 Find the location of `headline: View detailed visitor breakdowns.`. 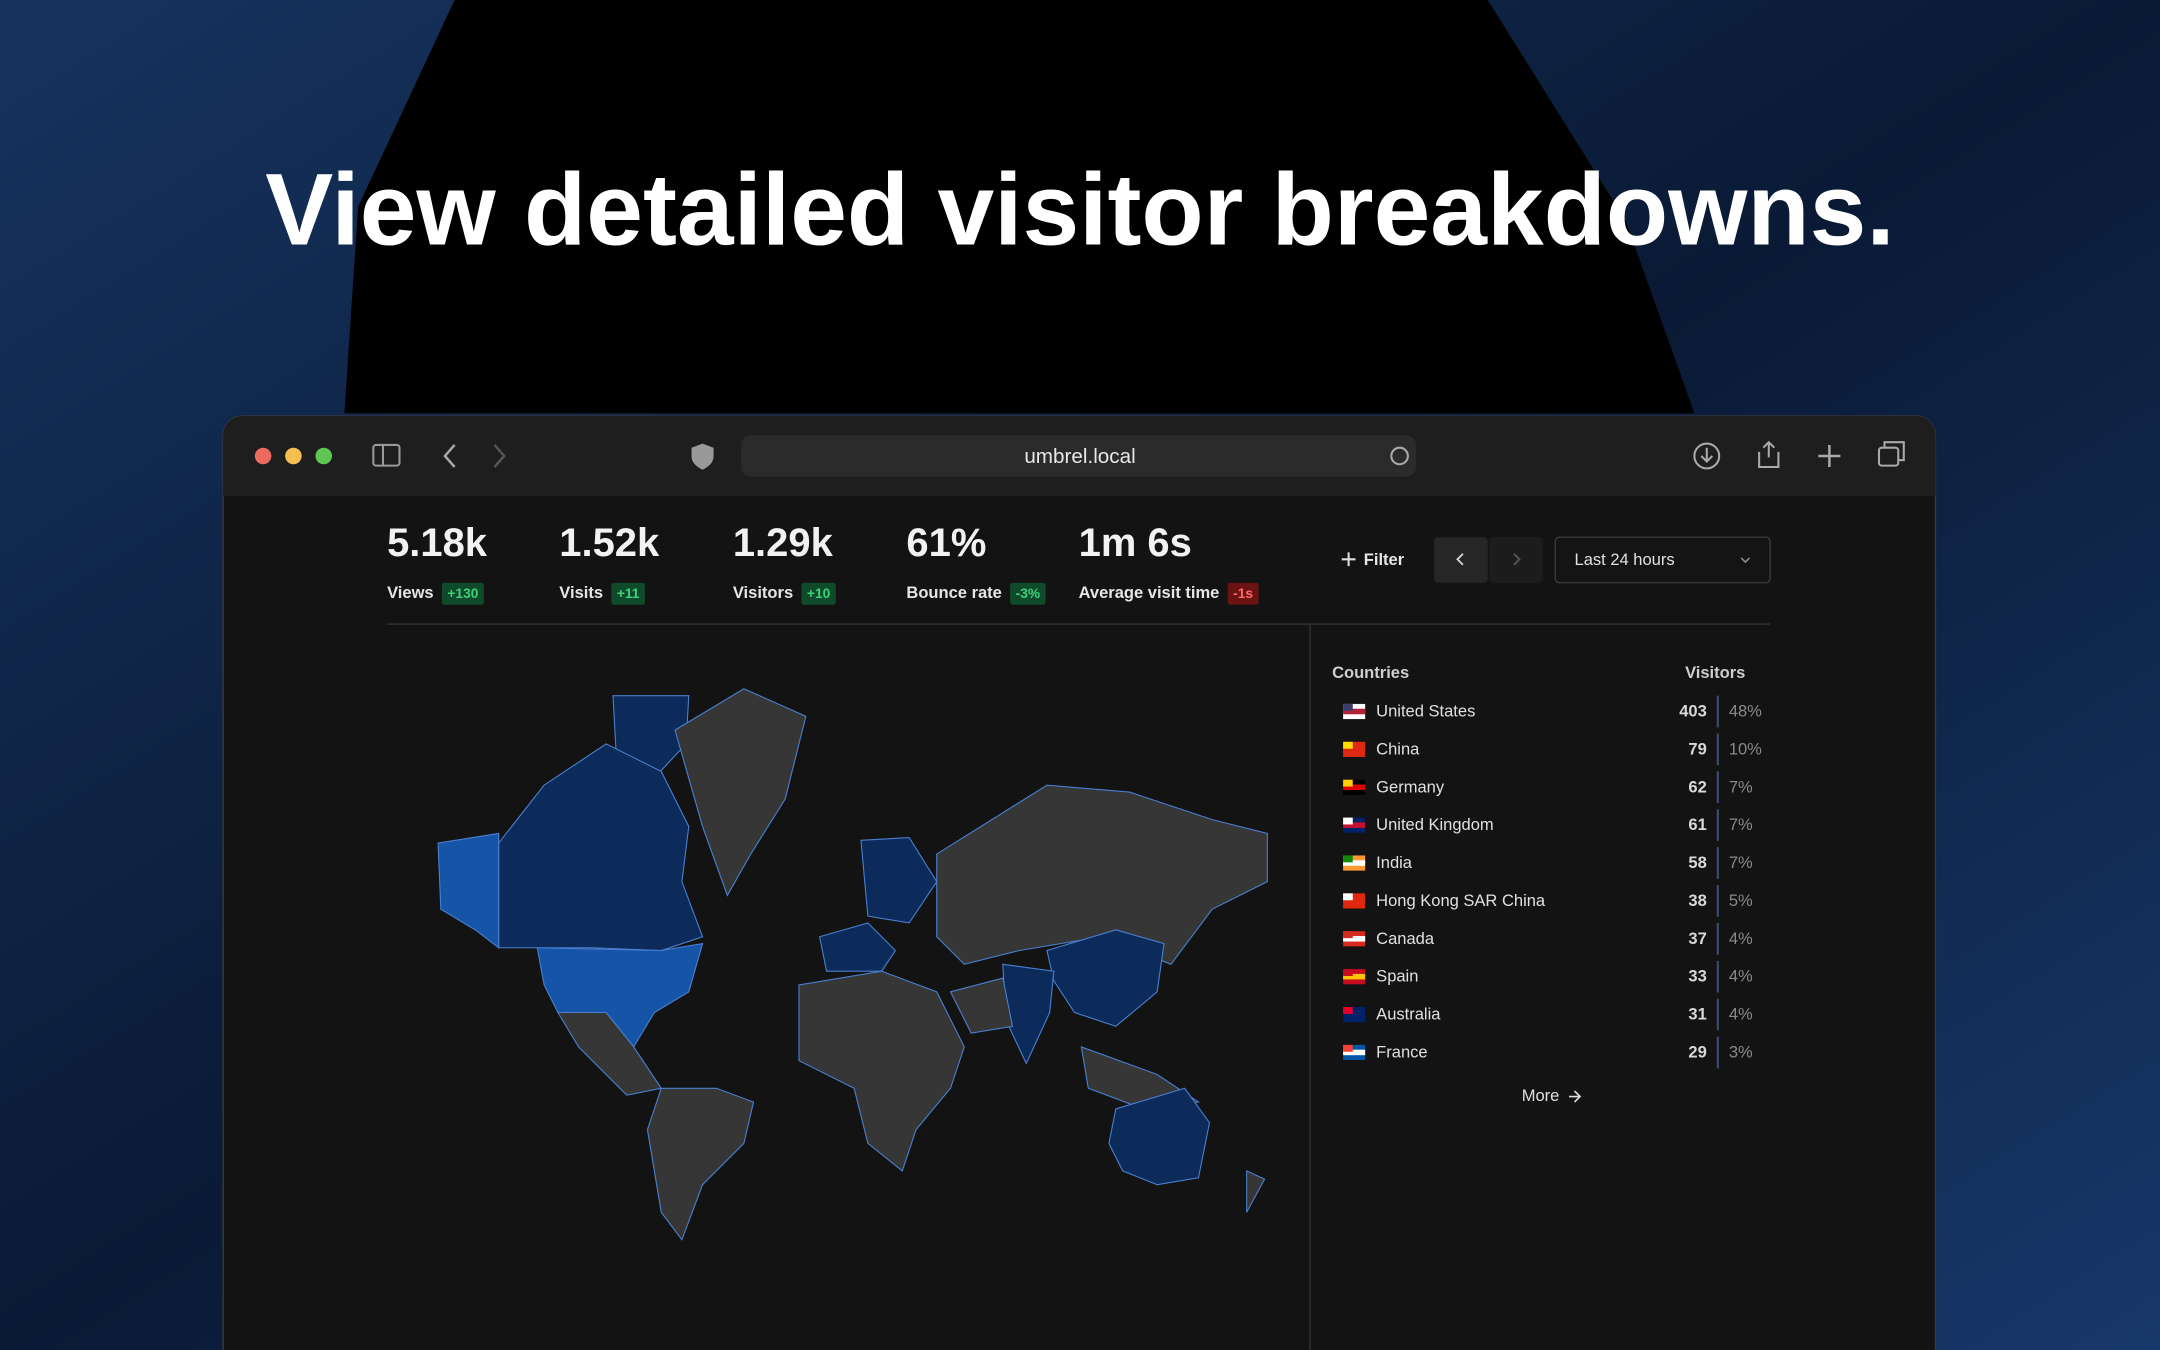

headline: View detailed visitor breakdowns. is located at coordinates (1079, 210).